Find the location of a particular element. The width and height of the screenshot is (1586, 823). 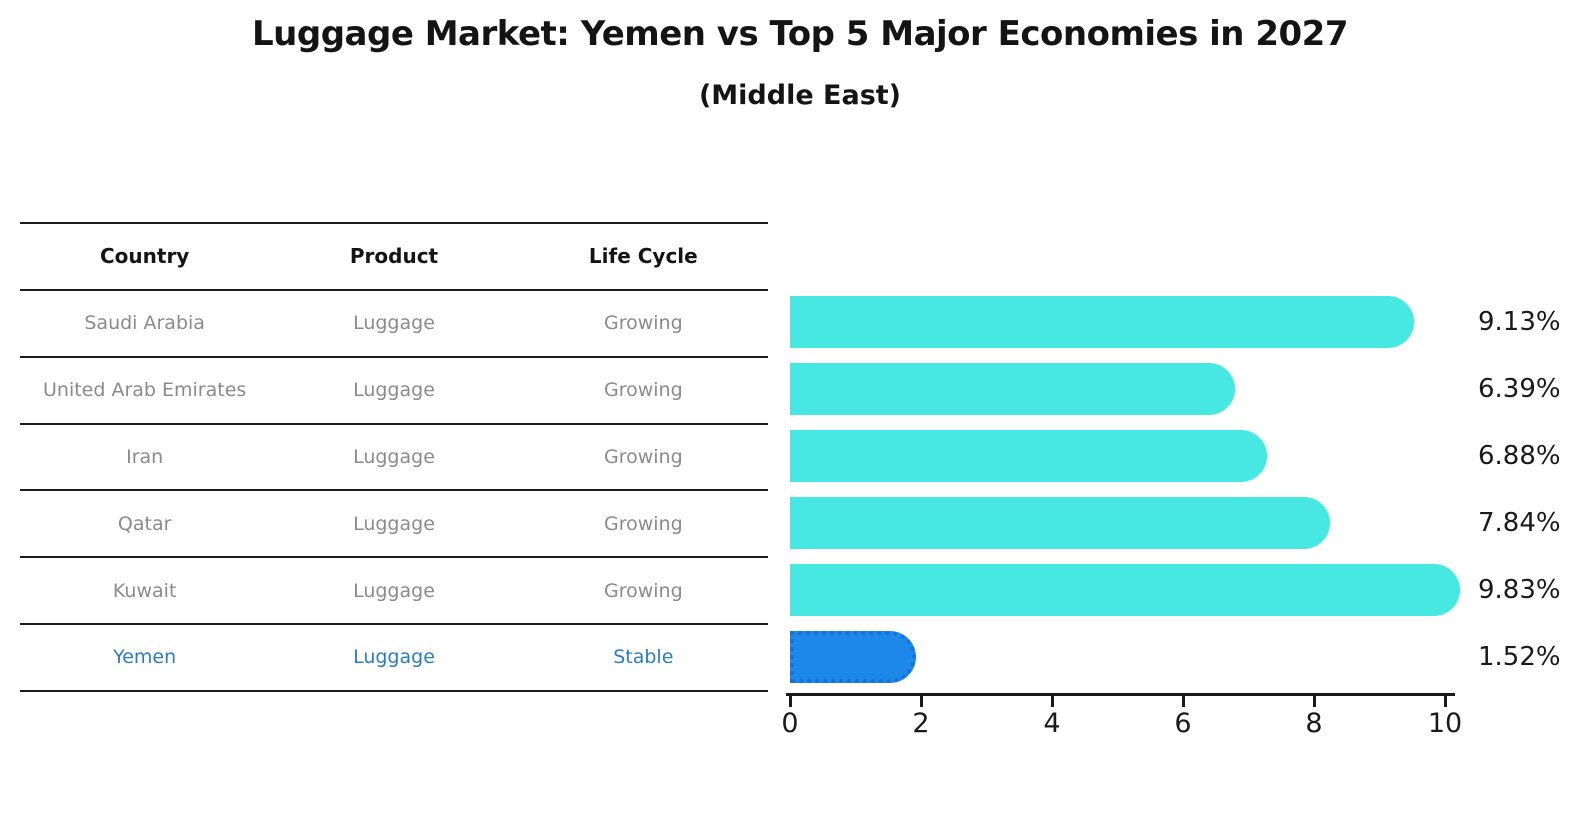

bar-value-label: 9.13% is located at coordinates (1519, 322).